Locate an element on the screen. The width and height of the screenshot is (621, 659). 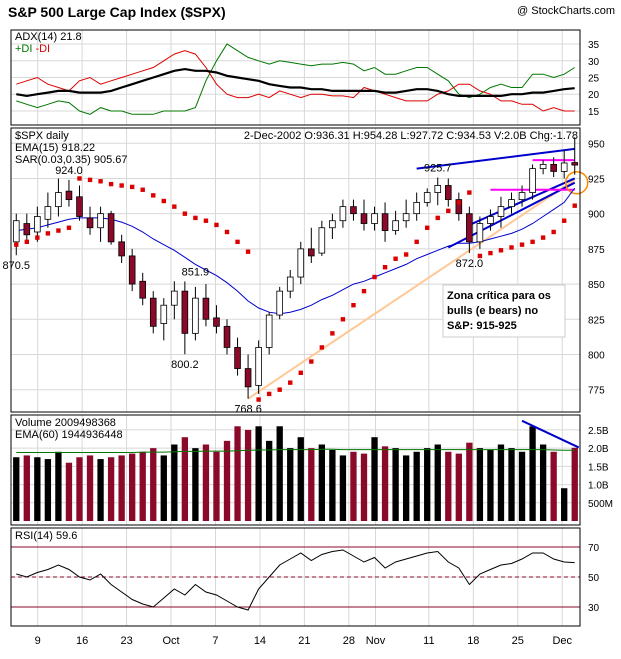
adx-legend: ADX(14) 21.8 is located at coordinates (48, 37).